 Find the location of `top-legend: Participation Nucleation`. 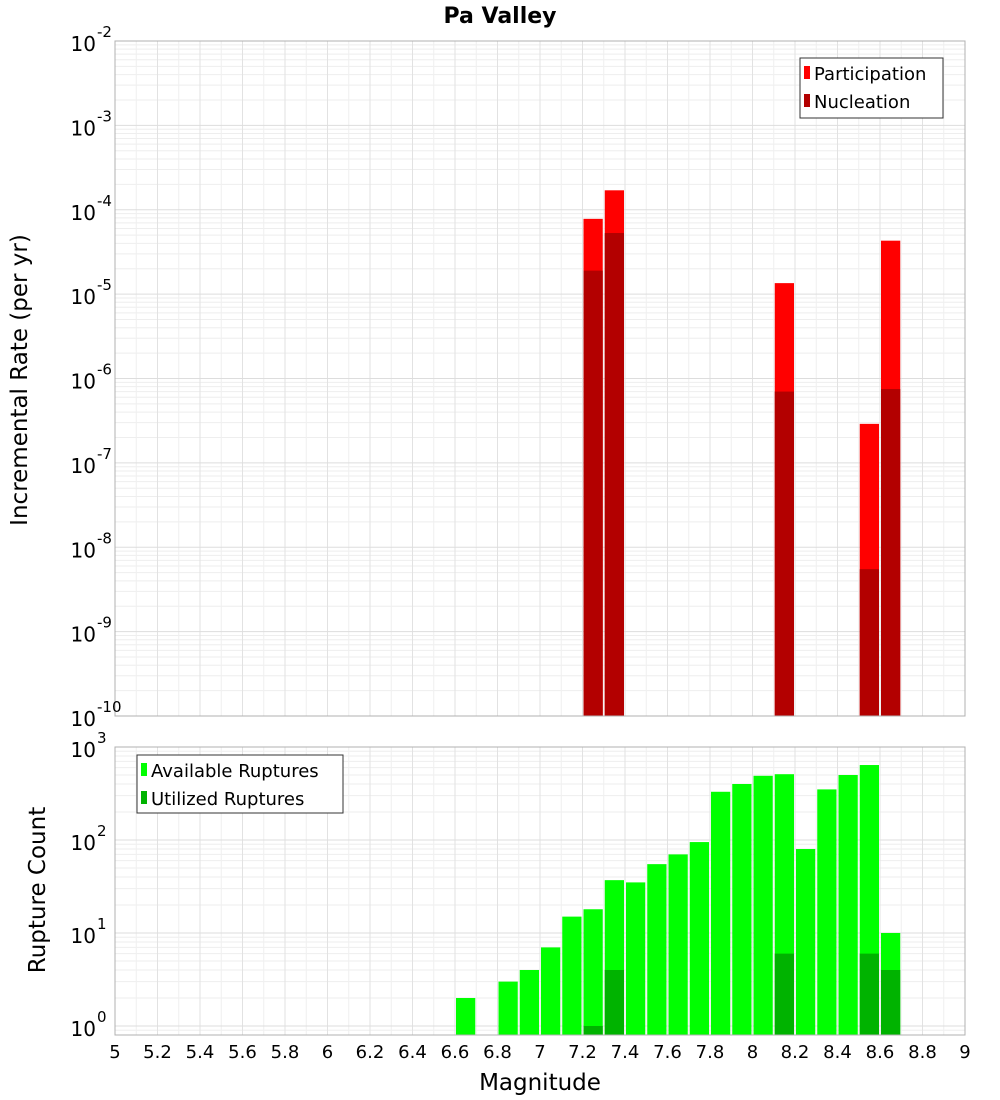

top-legend: Participation Nucleation is located at coordinates (871, 88).